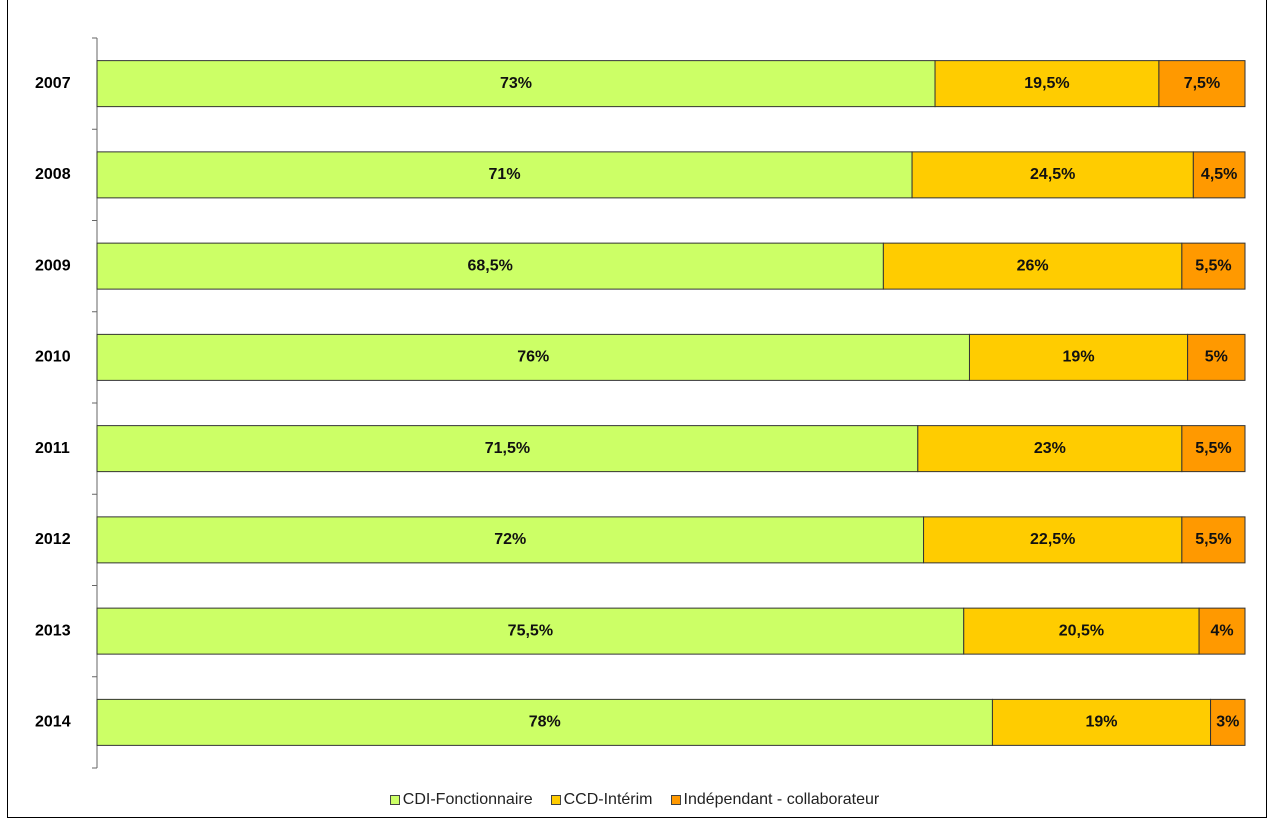  I want to click on bar-segment-2013-s1, so click(1081, 631).